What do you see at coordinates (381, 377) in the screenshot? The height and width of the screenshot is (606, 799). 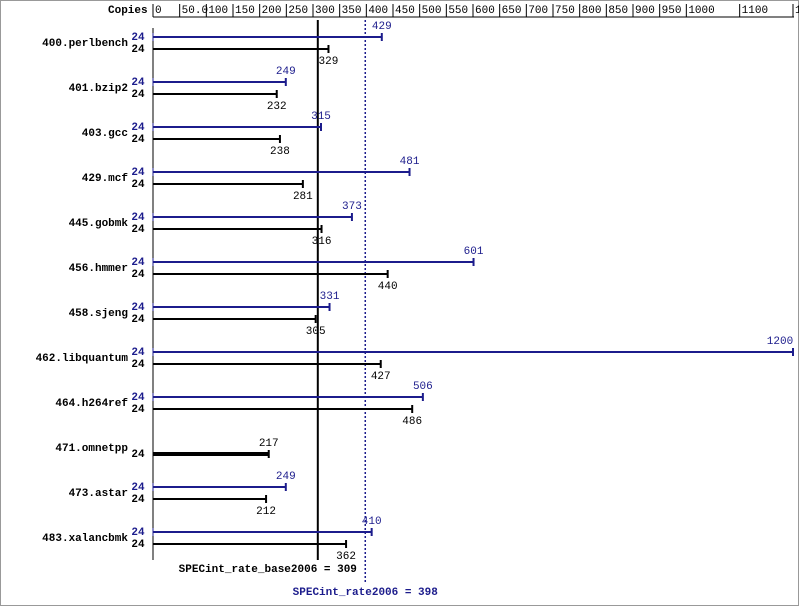 I see `value-label: 427` at bounding box center [381, 377].